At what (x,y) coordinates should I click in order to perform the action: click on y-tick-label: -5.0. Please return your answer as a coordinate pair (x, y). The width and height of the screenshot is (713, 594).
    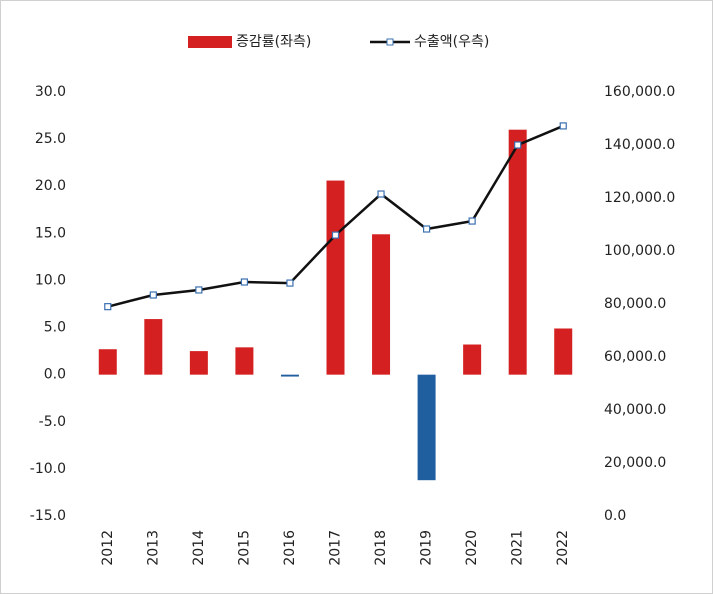
    Looking at the image, I should click on (52, 422).